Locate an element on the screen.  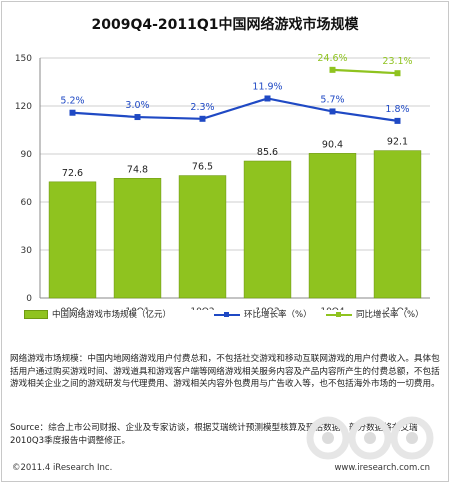
copyright-text: ©2011.4 iResearch Inc. is located at coordinates (62, 468).